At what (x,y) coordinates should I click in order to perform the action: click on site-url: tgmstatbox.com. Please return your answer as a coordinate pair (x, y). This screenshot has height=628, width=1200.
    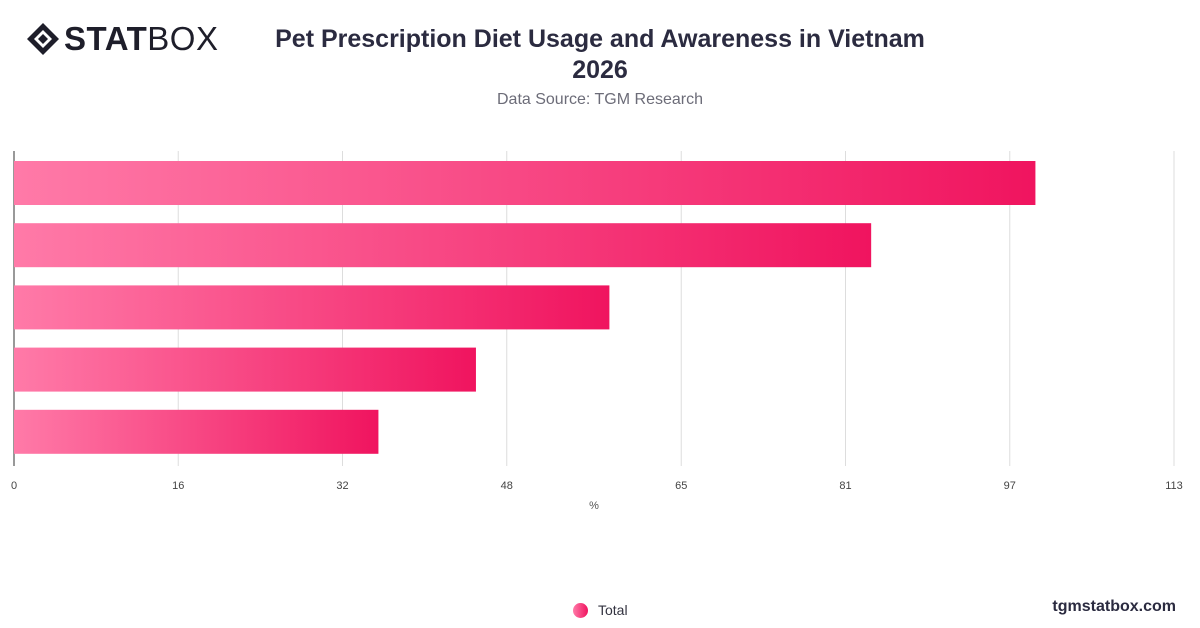
    Looking at the image, I should click on (1114, 606).